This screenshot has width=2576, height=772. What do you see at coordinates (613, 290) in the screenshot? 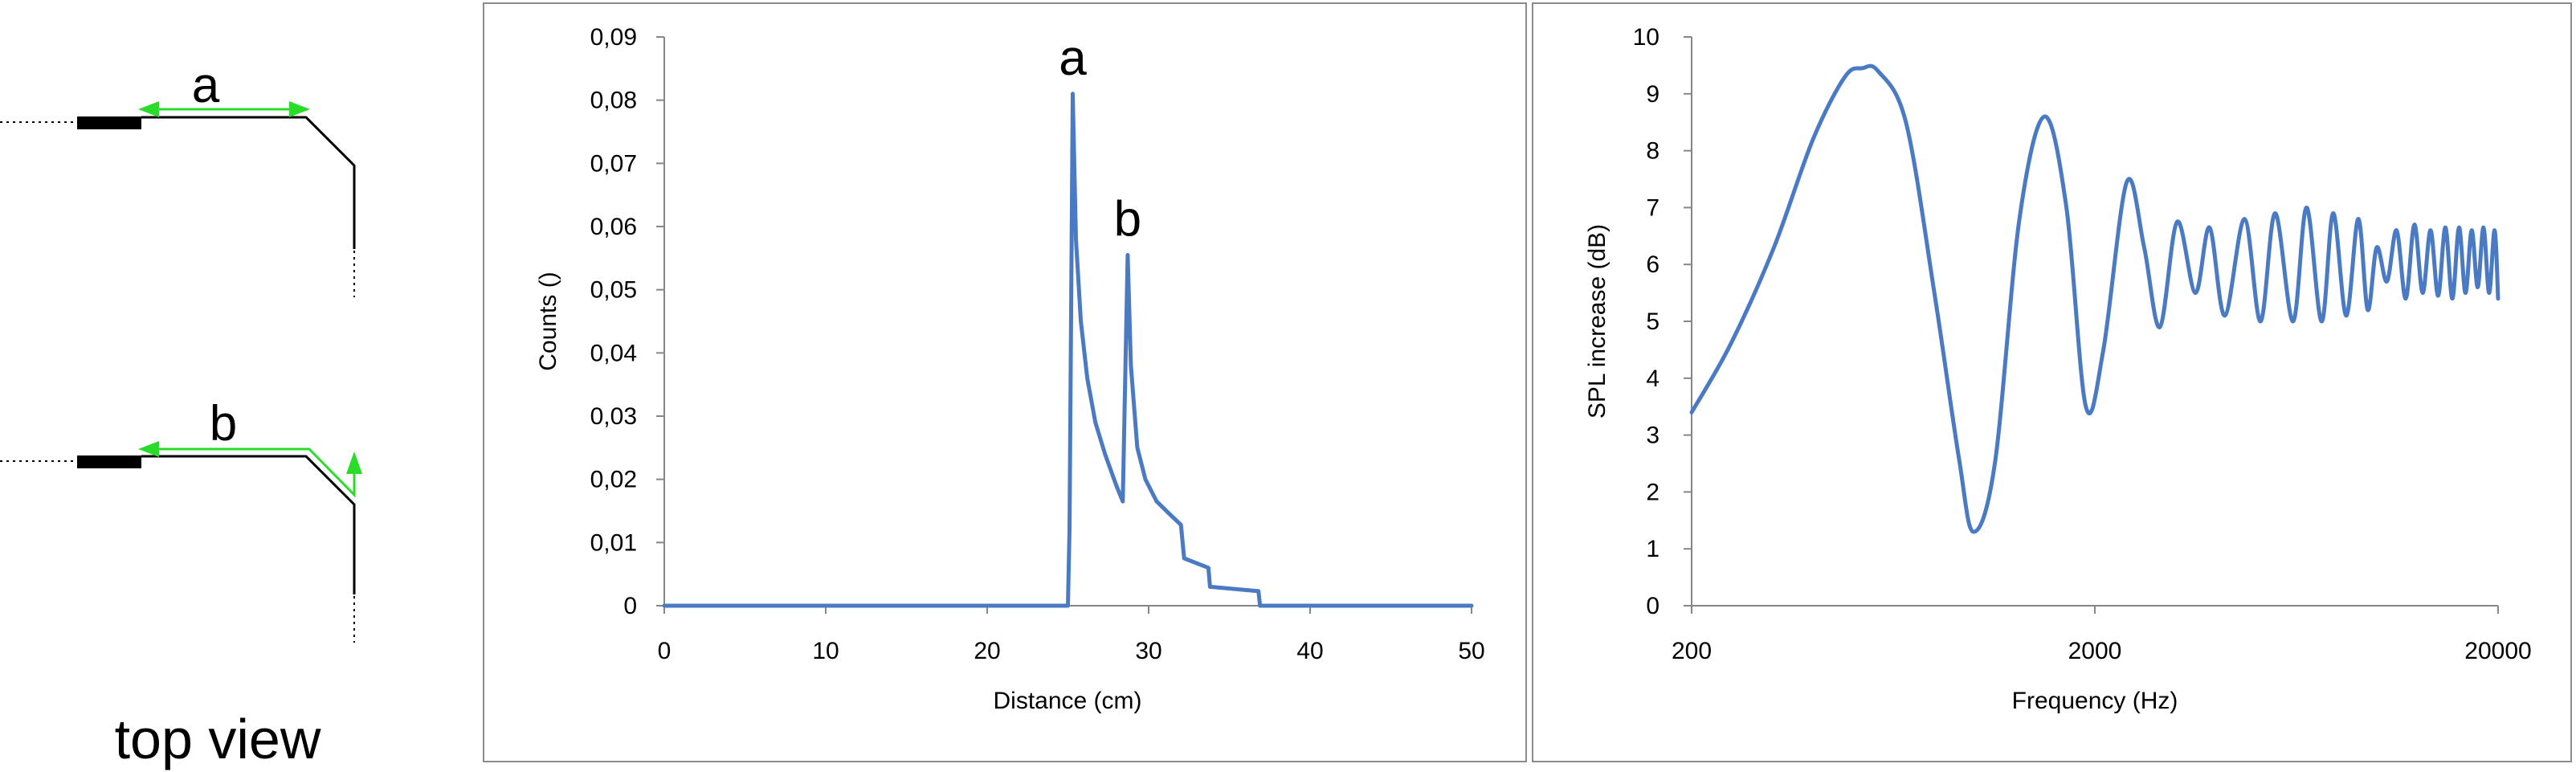
I see `chart1-y-tick-label: 0,05` at bounding box center [613, 290].